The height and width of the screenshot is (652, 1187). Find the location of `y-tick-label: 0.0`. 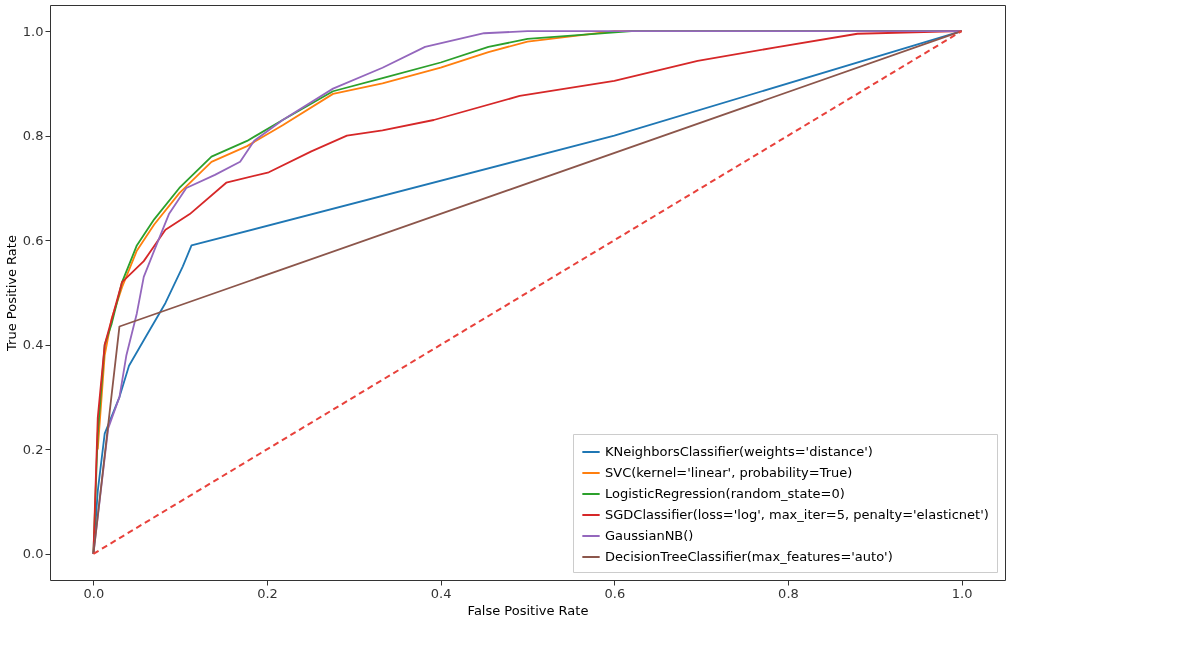

y-tick-label: 0.0 is located at coordinates (33, 554).